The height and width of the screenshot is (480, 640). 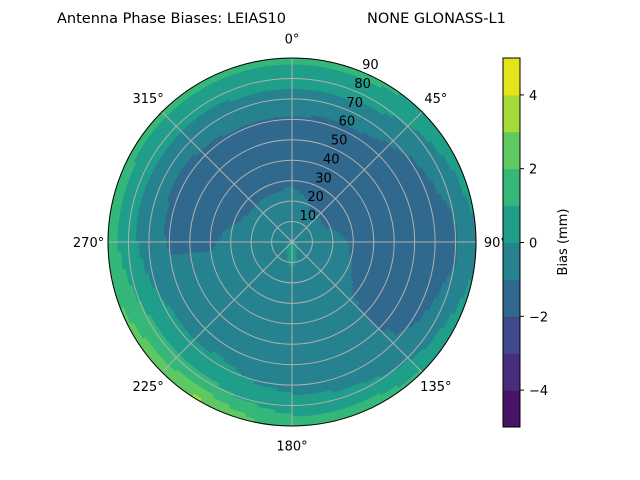 I want to click on radial-tick-label: 90, so click(x=370, y=65).